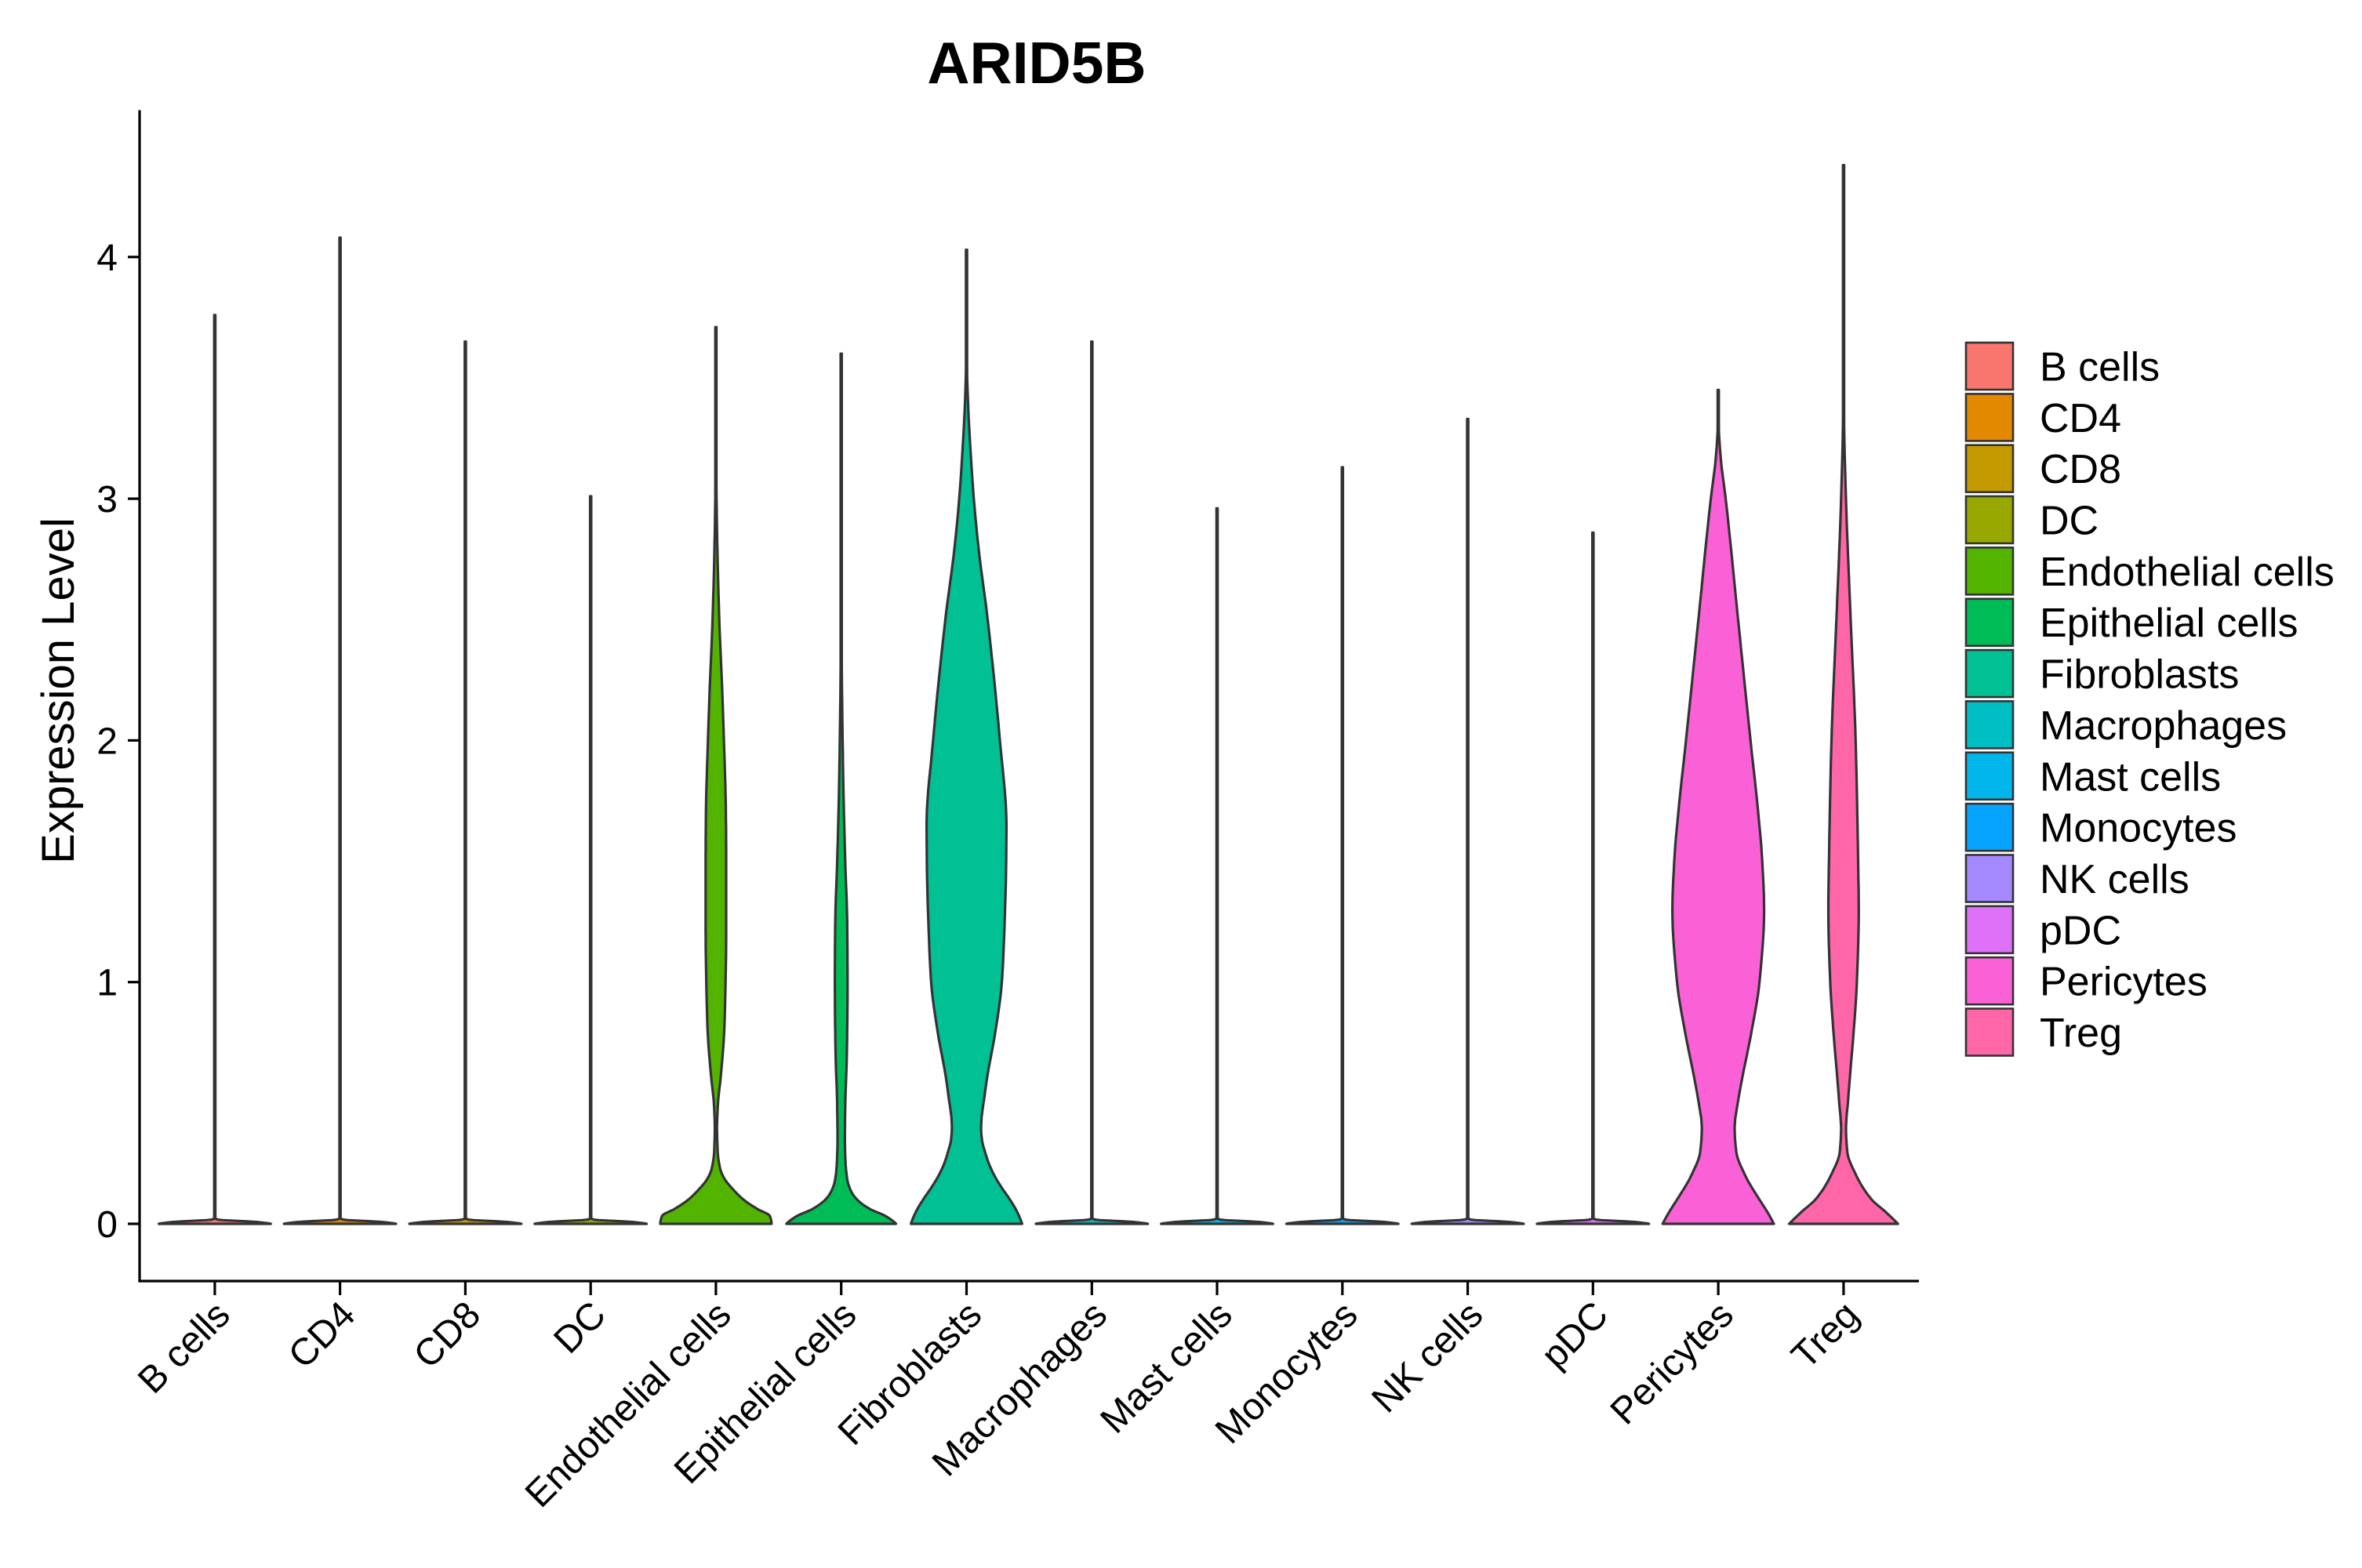  I want to click on svg-text: B cells, so click(2100, 367).